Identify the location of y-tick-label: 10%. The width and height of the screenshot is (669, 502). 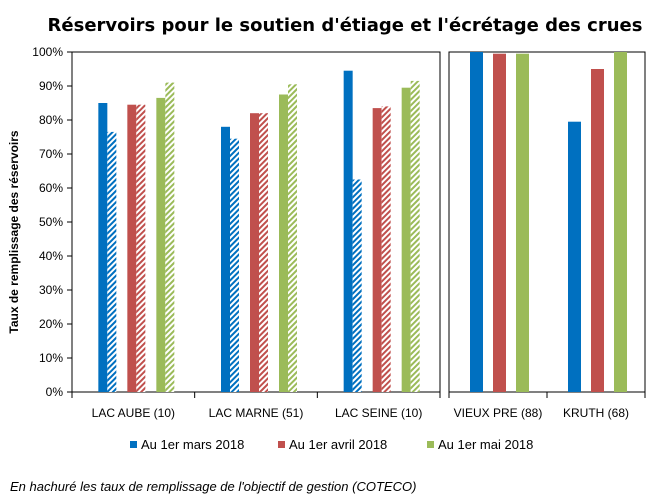
(51, 358).